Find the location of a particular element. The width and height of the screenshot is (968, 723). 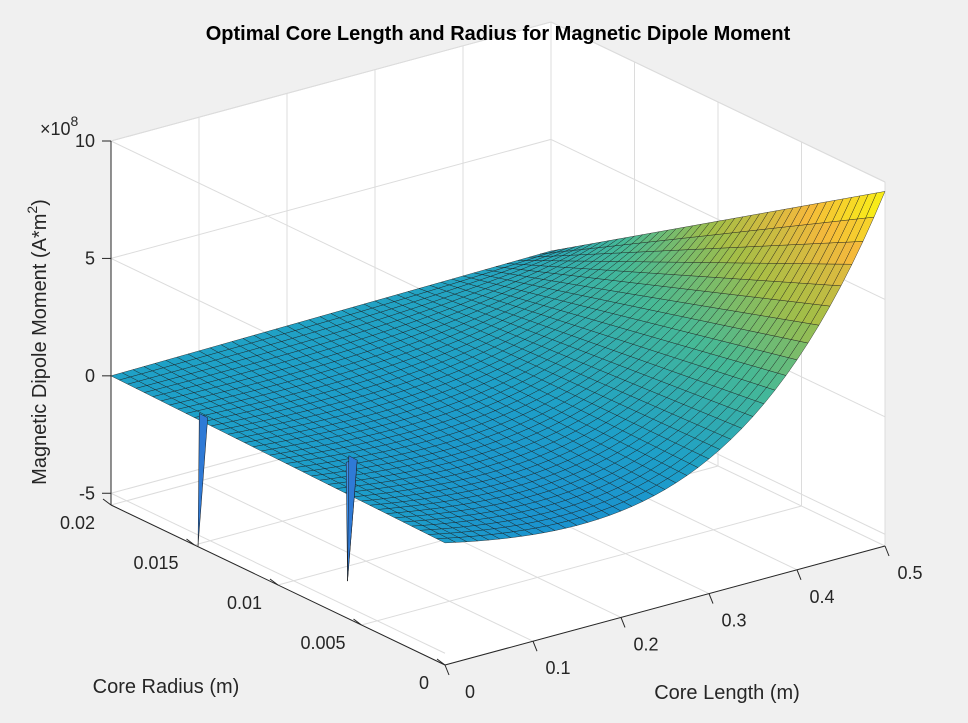

y-tick-label: 0 is located at coordinates (424, 683).